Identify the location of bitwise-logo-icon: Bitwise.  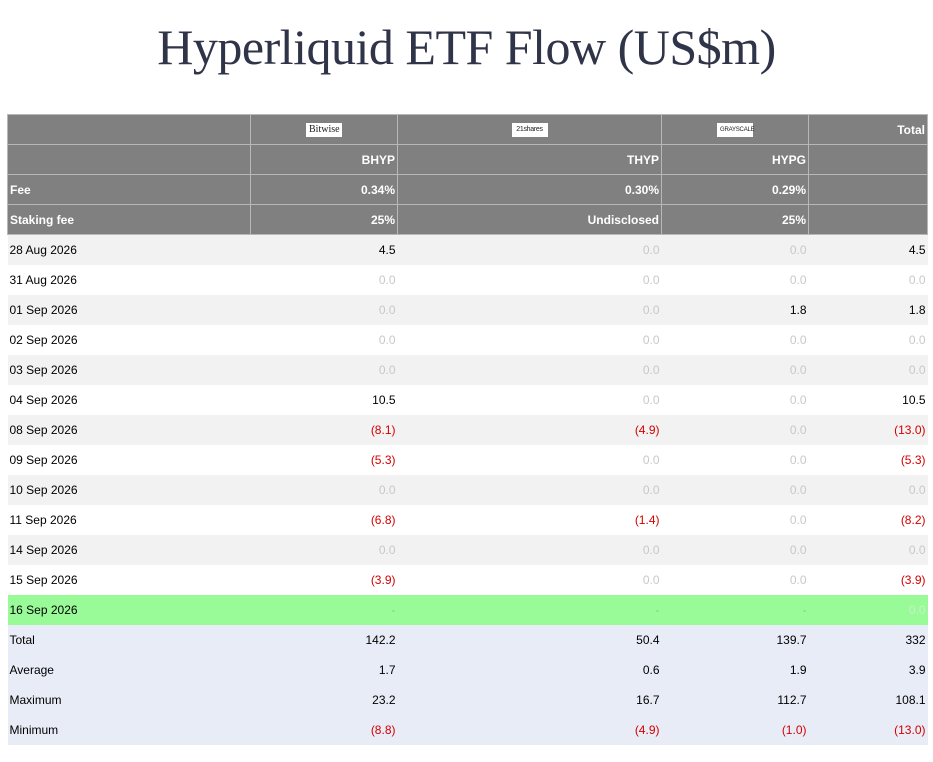
(324, 129).